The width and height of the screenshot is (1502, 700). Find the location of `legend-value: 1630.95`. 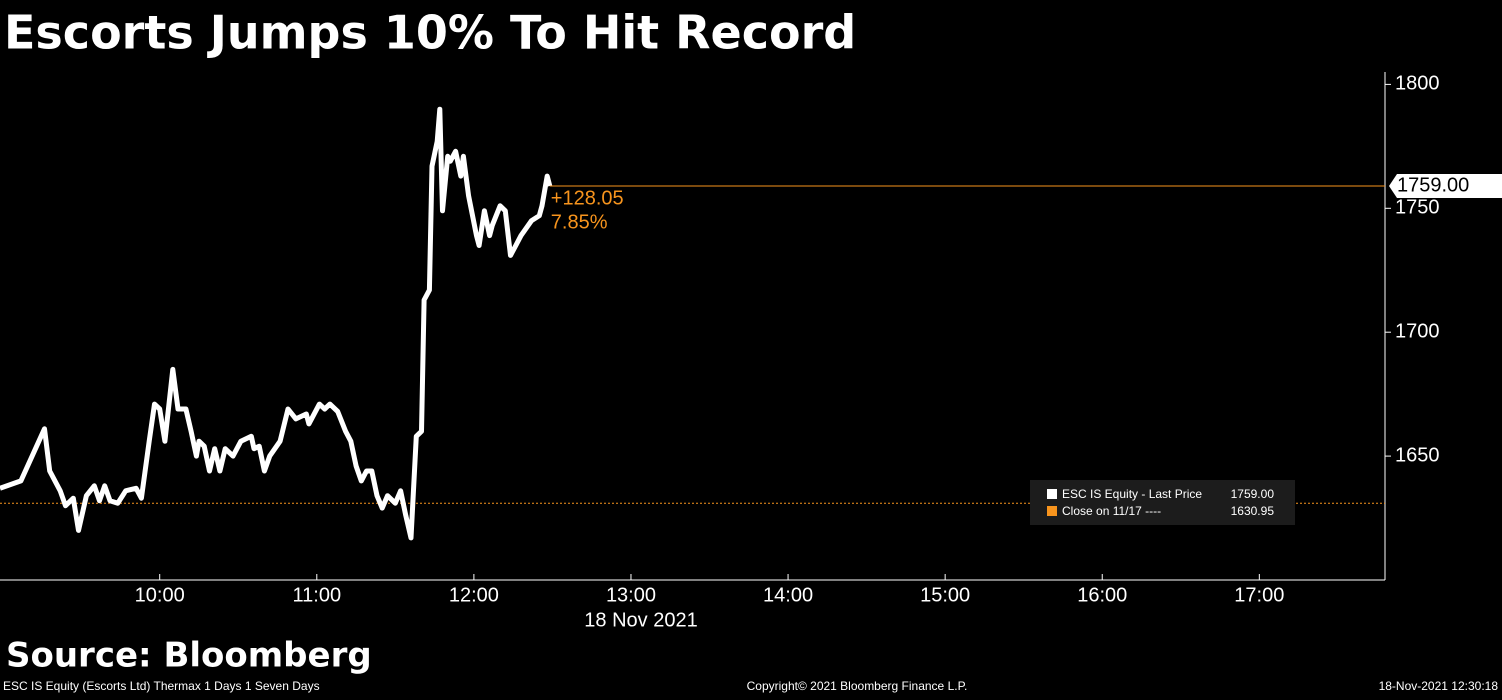

legend-value: 1630.95 is located at coordinates (1253, 511).